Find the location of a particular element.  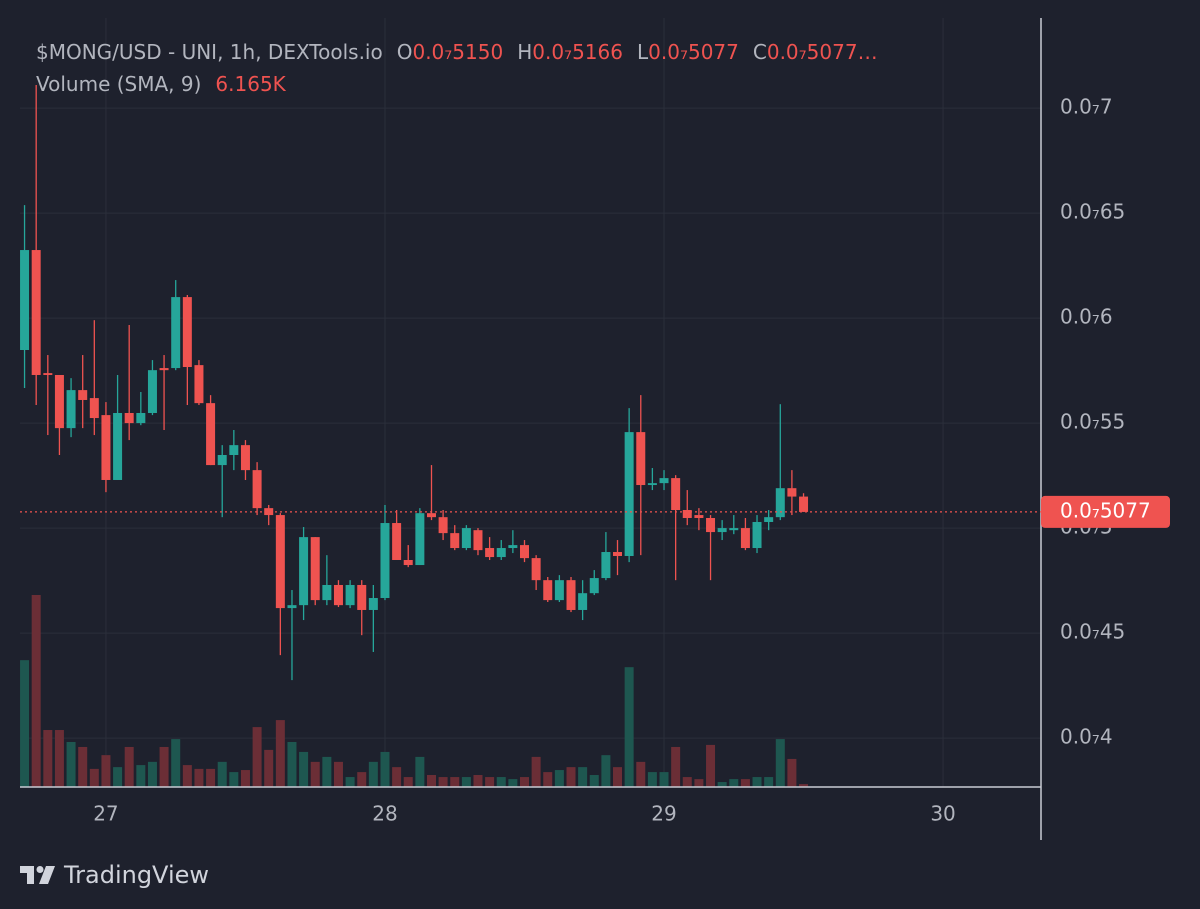

y-tick-label: 0.0₇4 is located at coordinates (1086, 737).